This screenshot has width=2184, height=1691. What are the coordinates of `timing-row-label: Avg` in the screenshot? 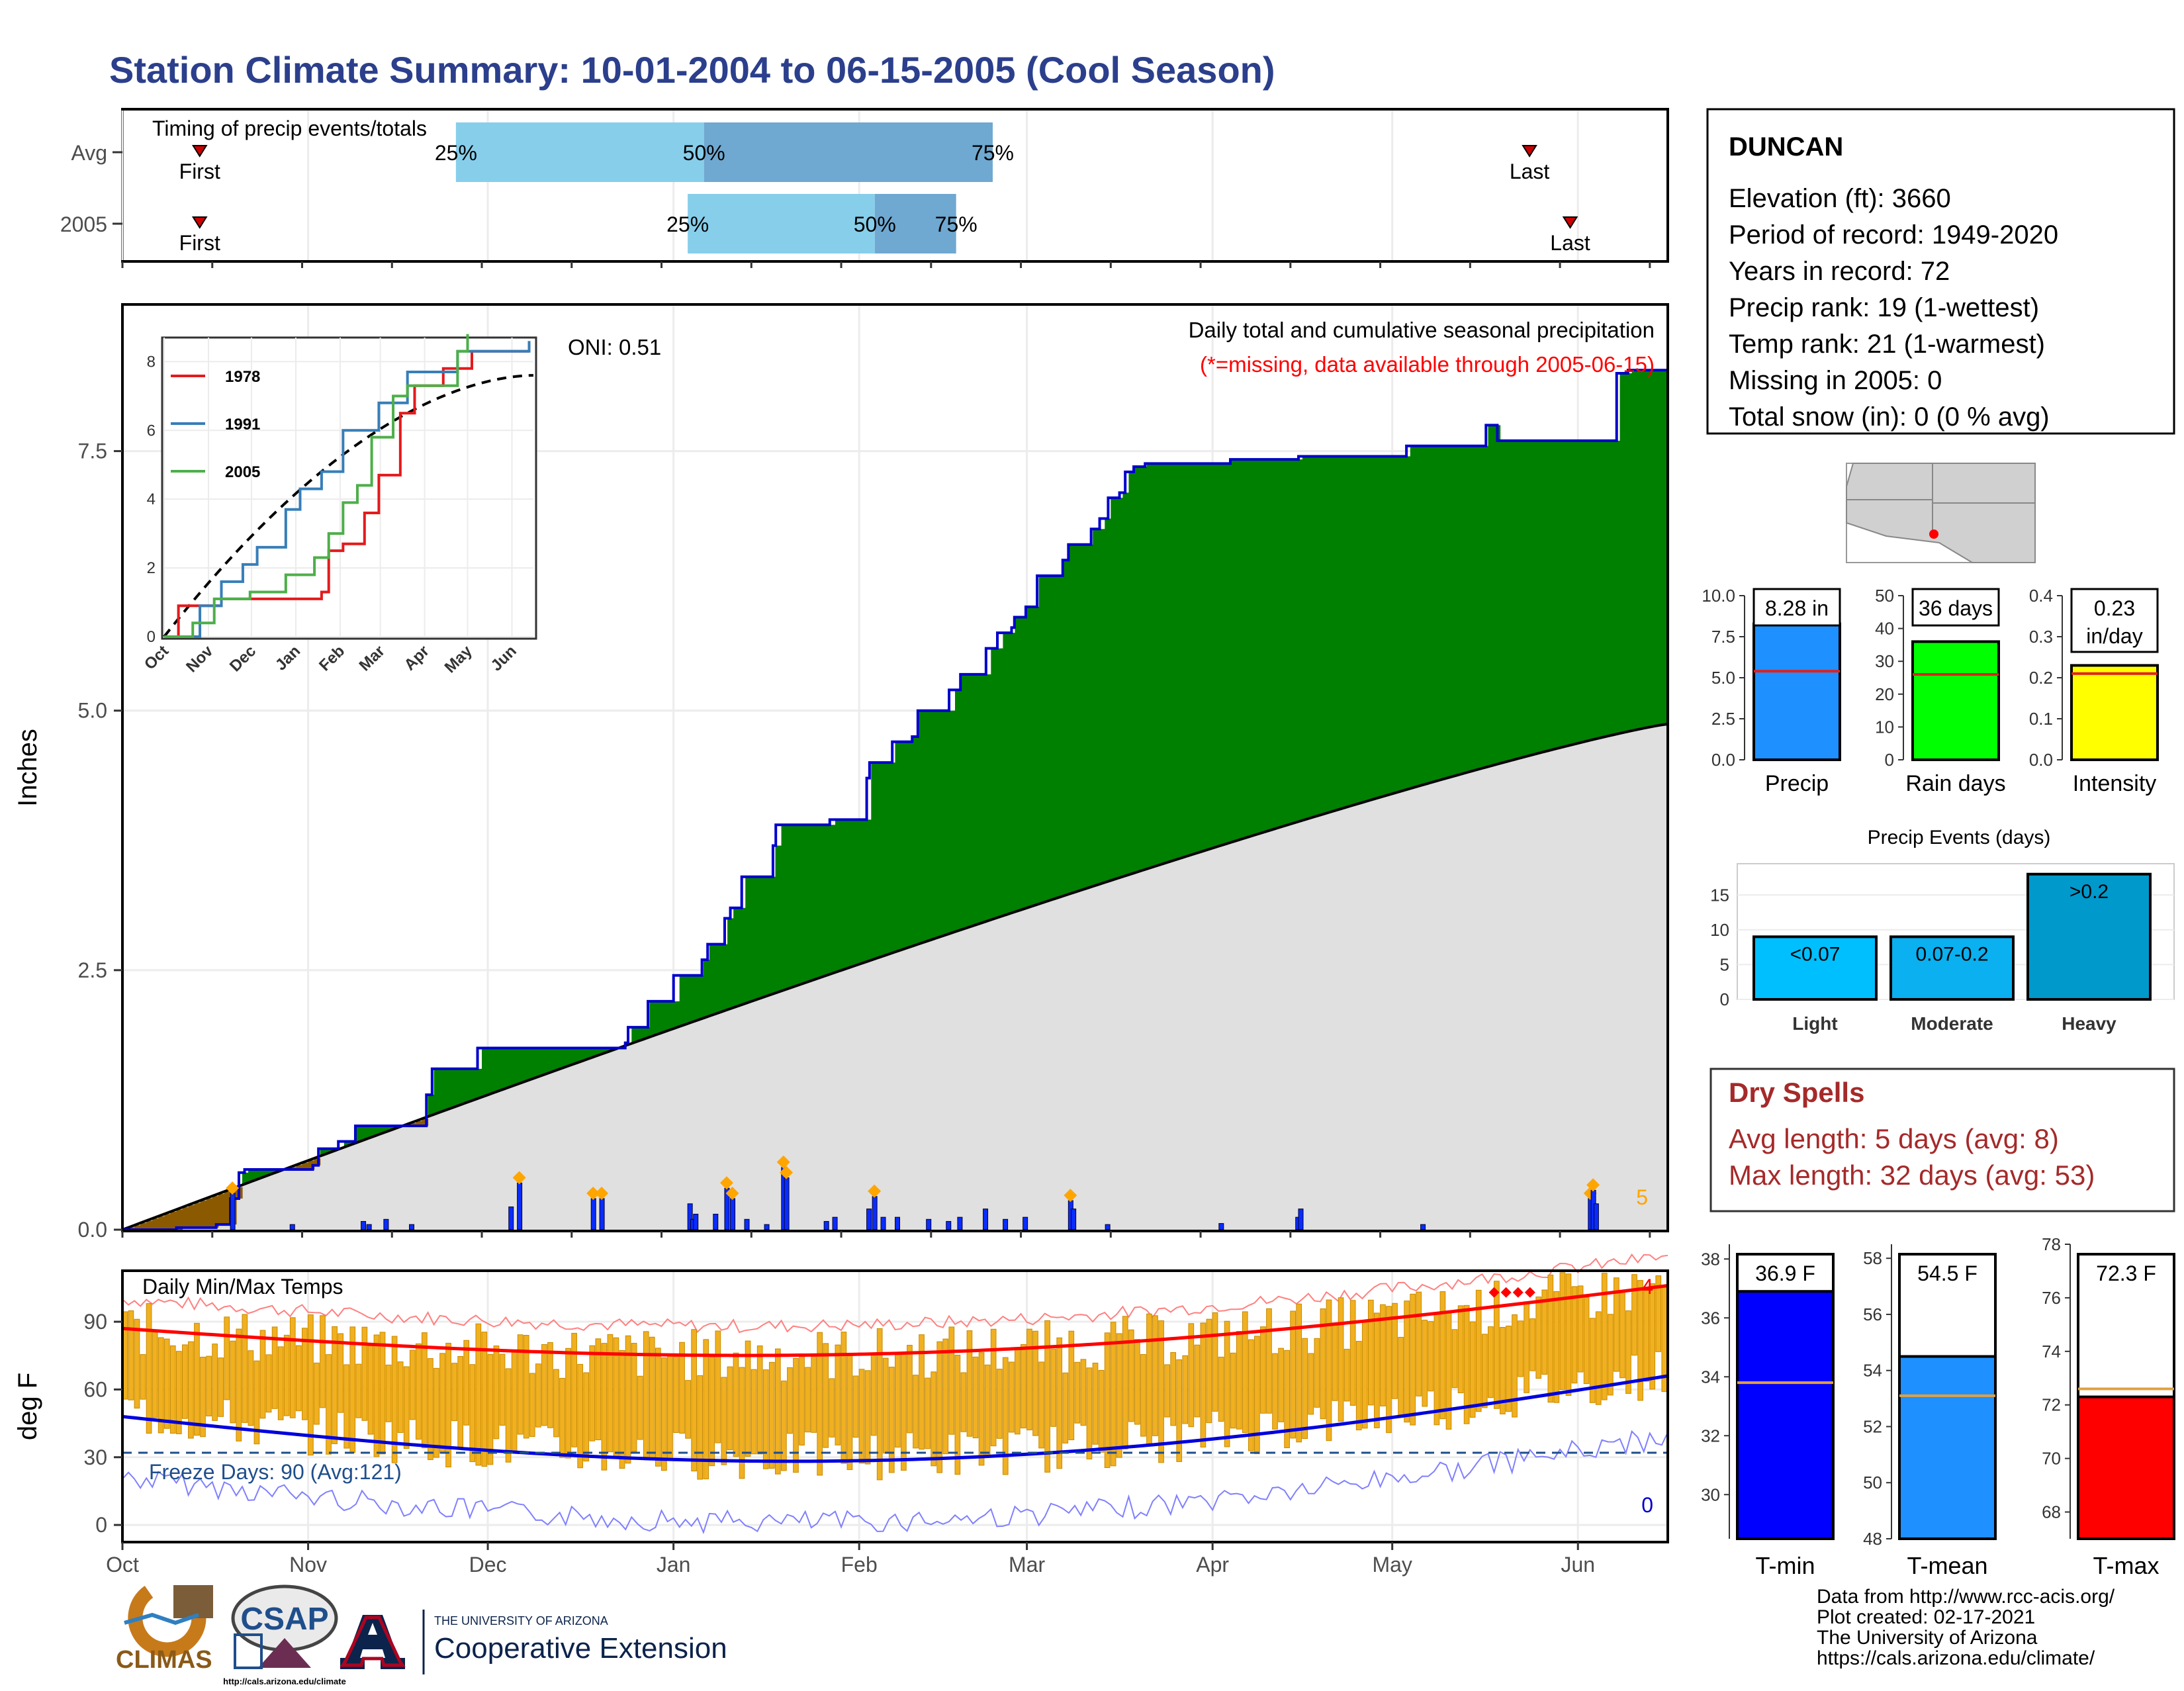 It's located at (89, 153).